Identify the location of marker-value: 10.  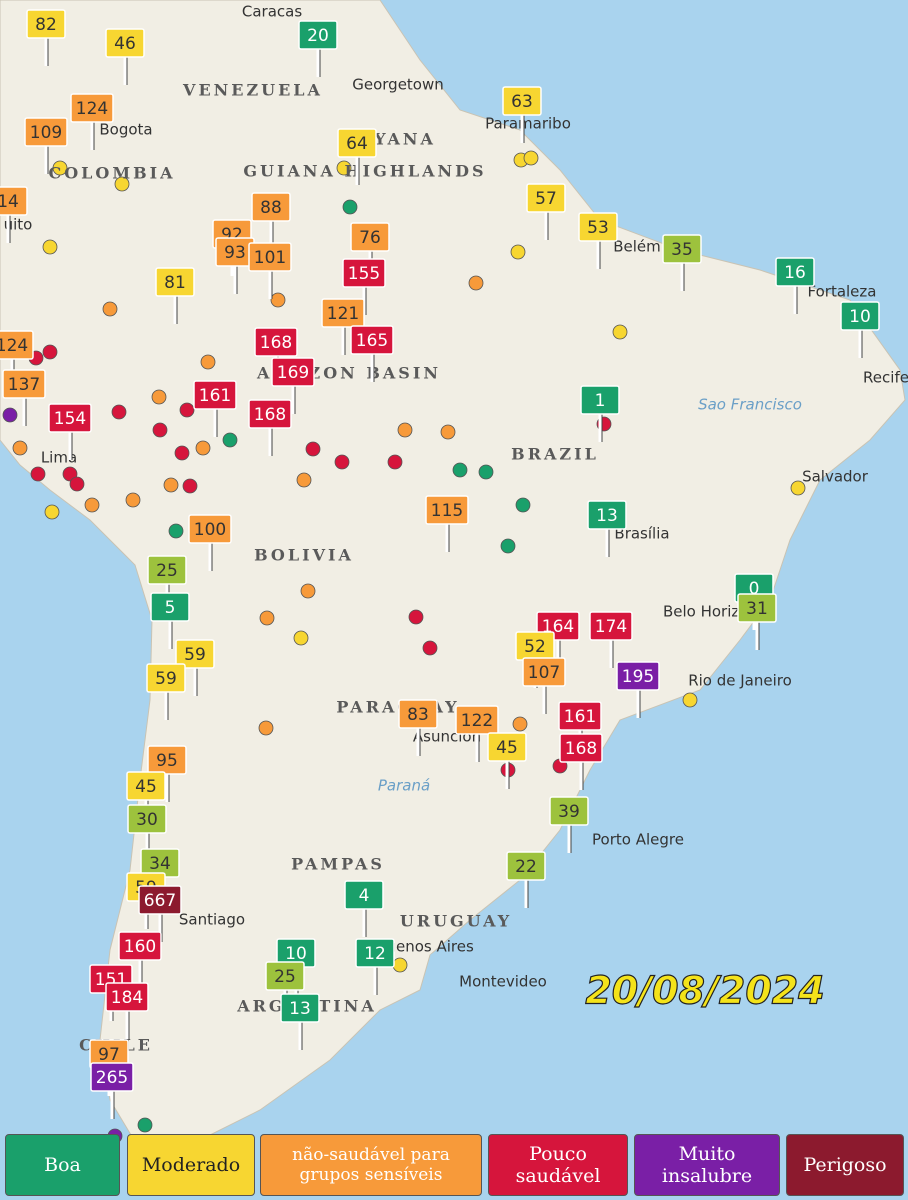
(296, 954).